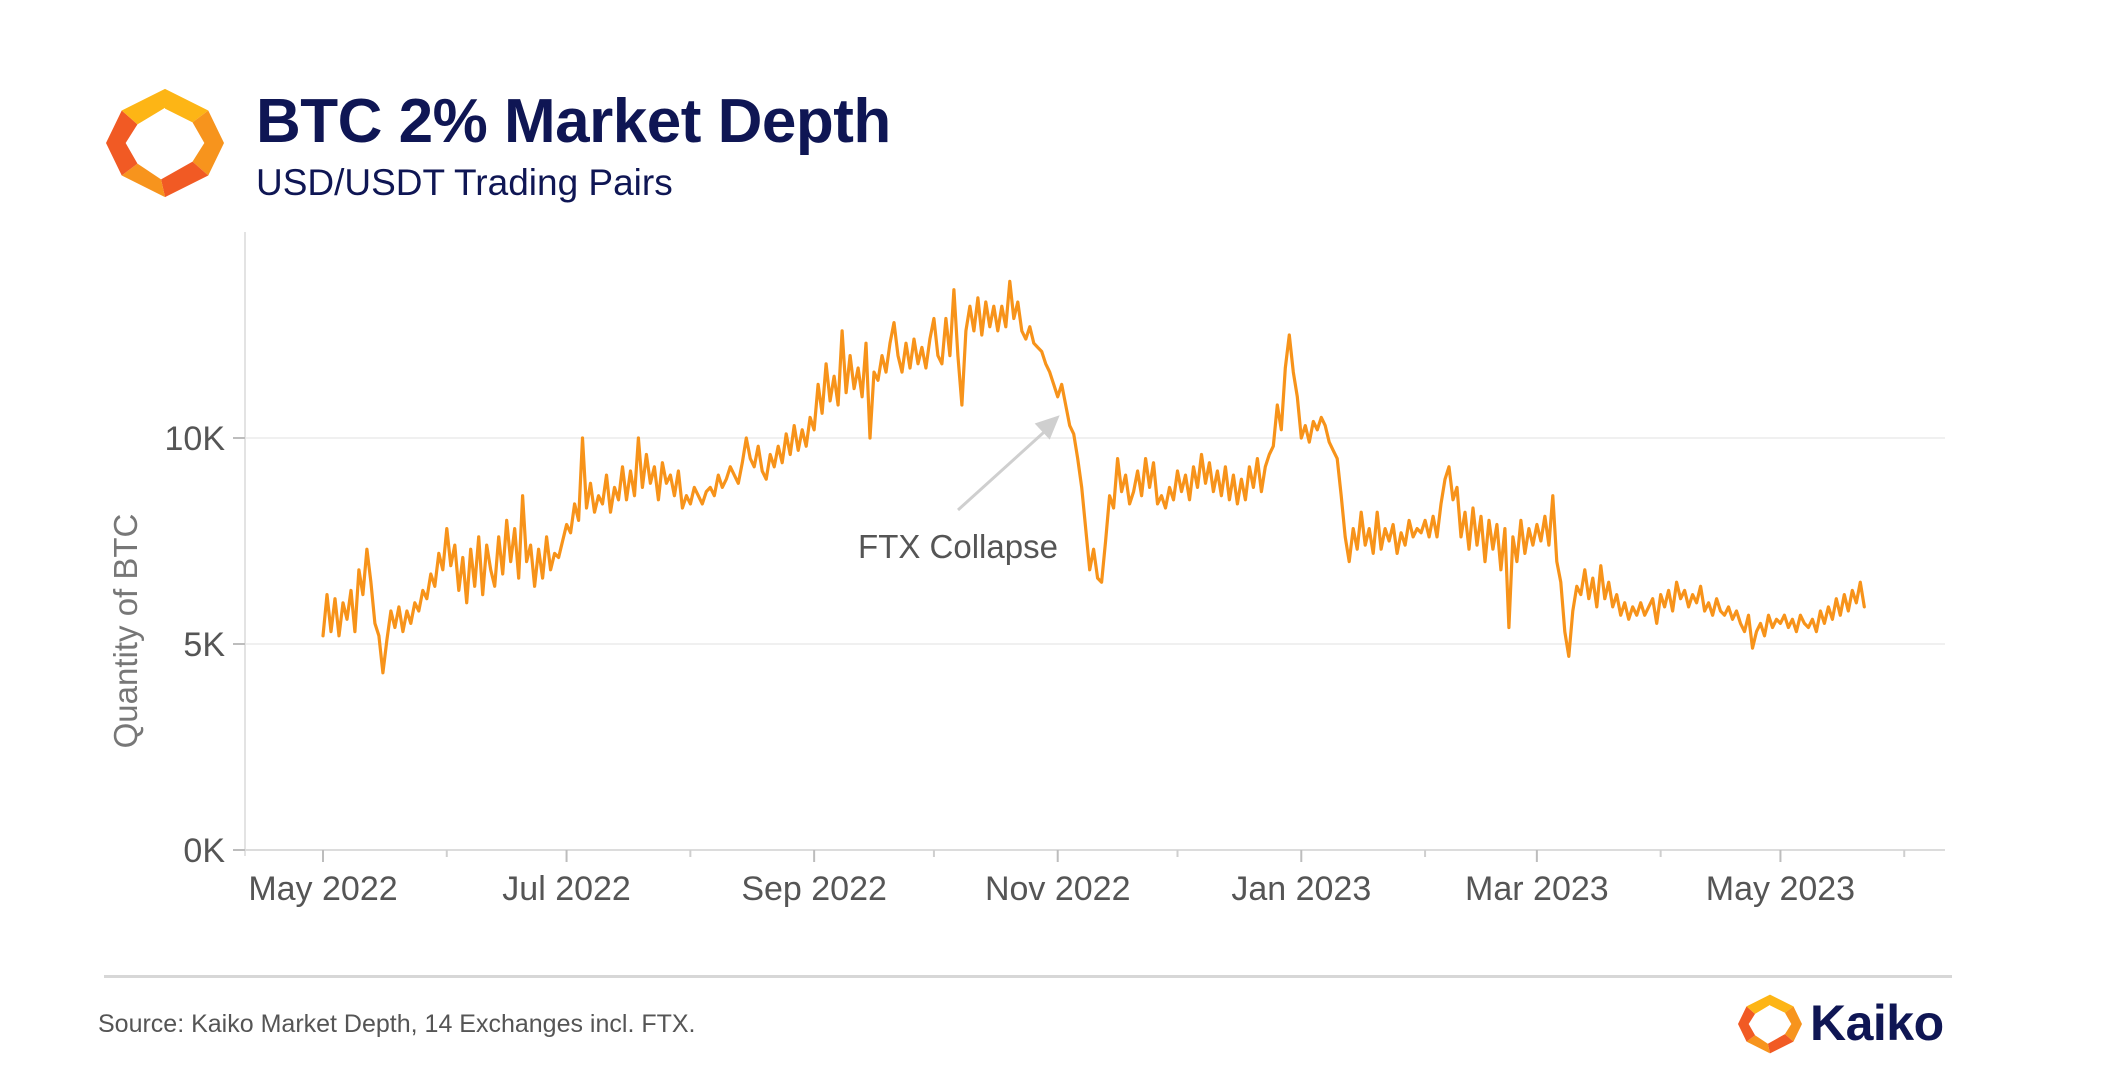 The height and width of the screenshot is (1090, 2106). I want to click on kaiko-brand: Kaiko, so click(1853, 1024).